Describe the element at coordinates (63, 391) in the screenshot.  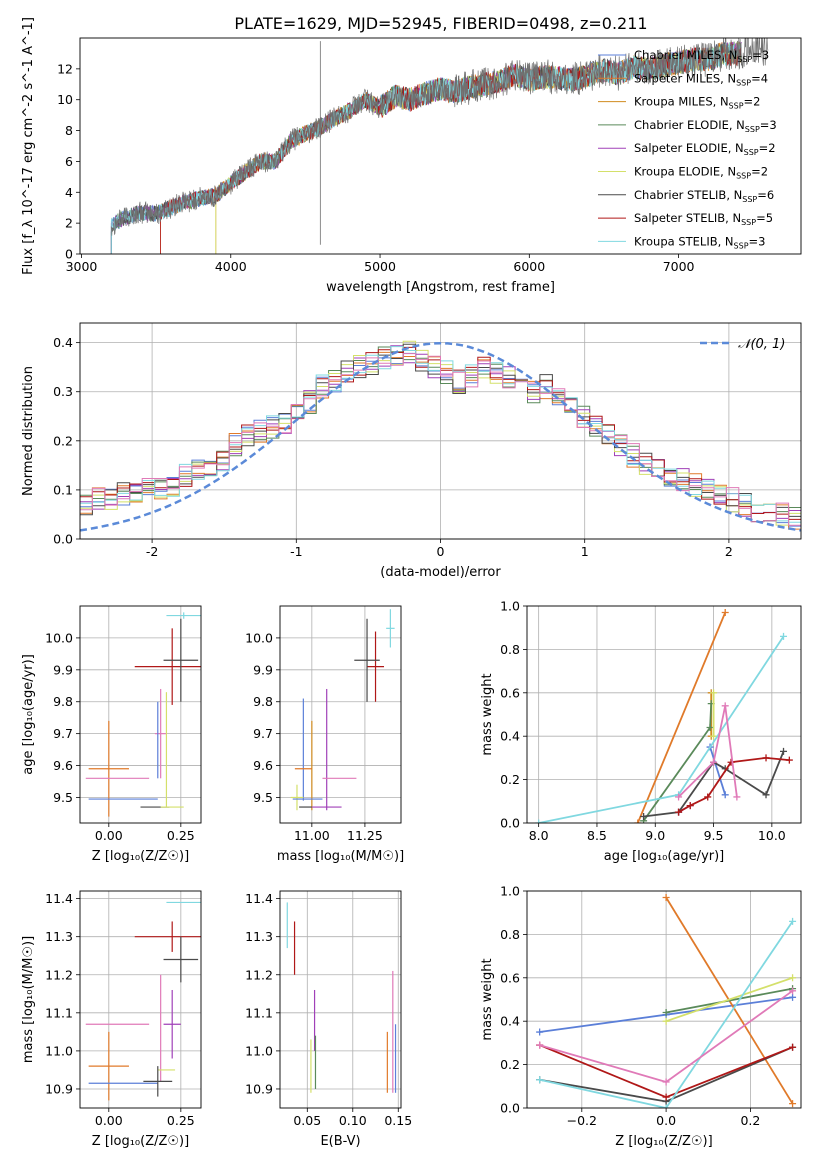
I see `y-tick-label: 0.3` at that location.